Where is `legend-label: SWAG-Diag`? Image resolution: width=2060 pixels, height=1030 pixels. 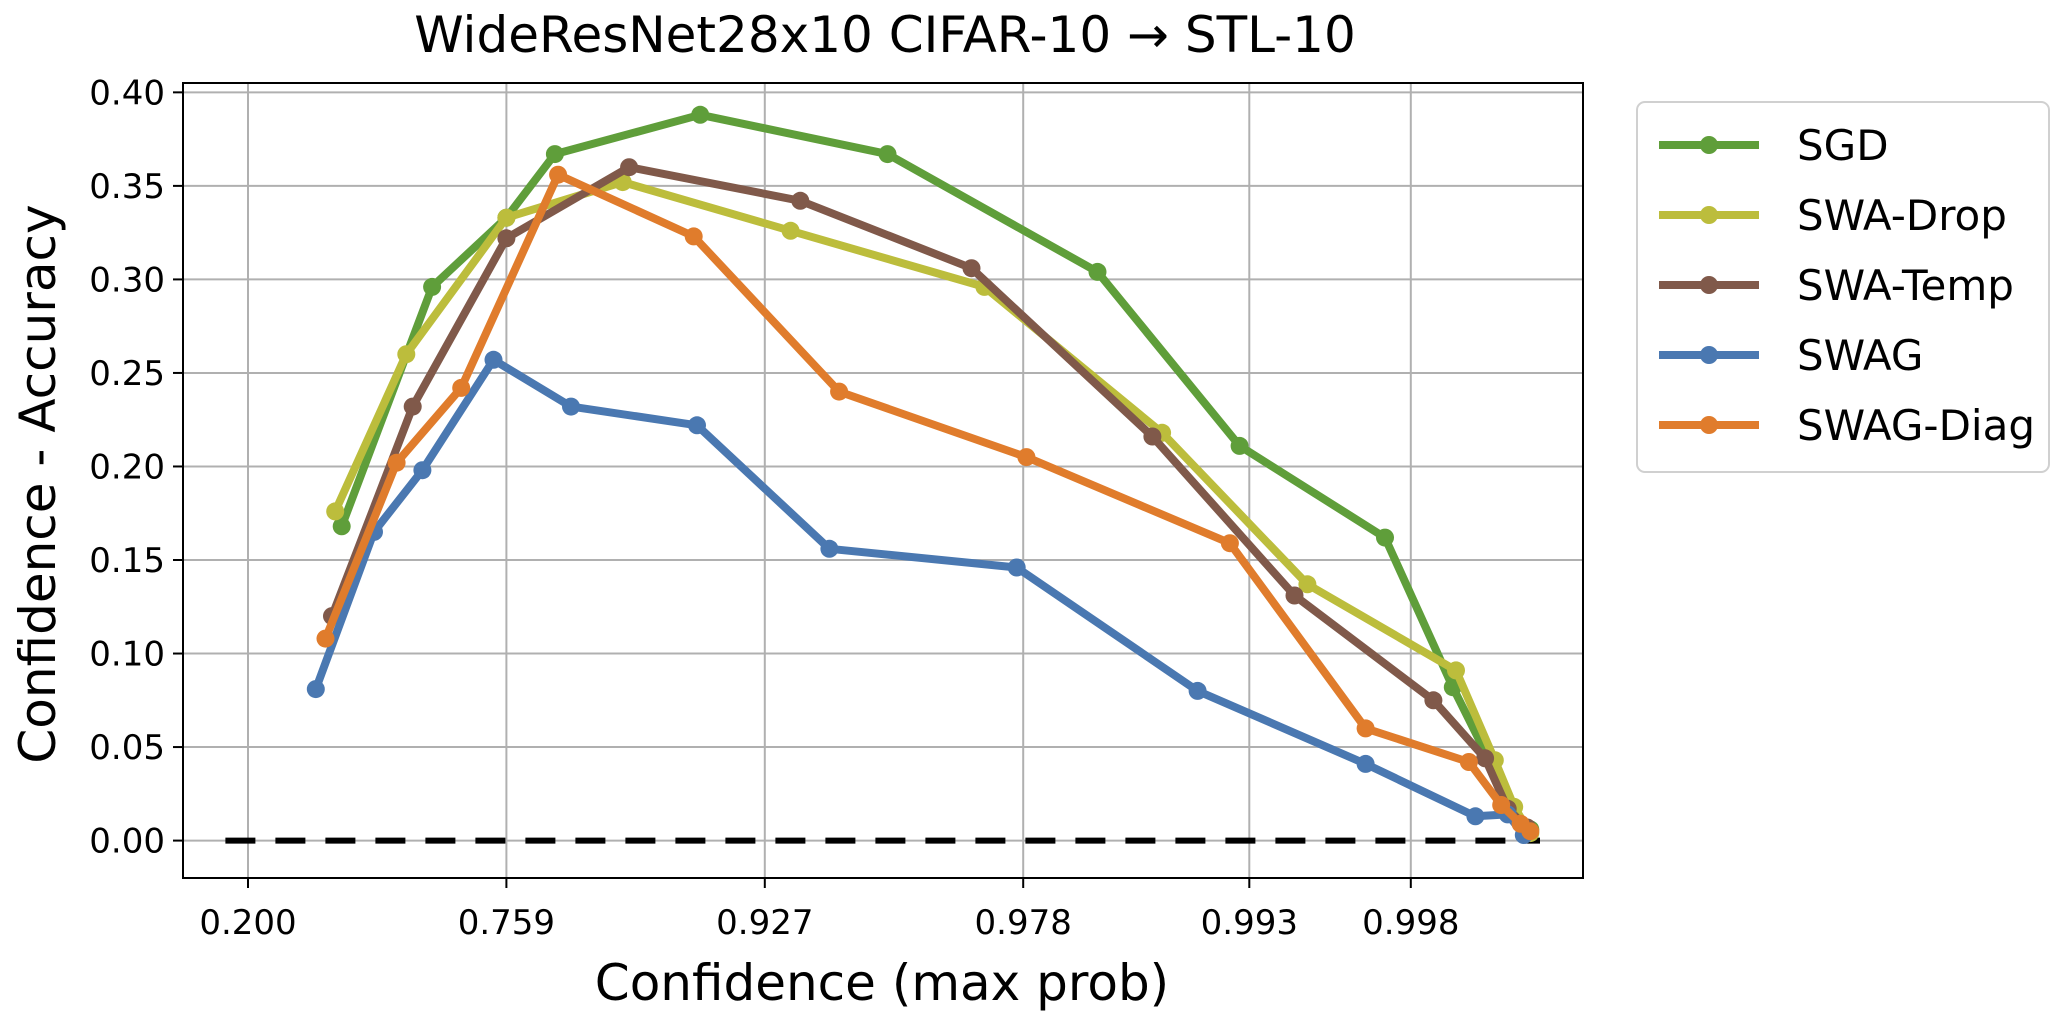 legend-label: SWAG-Diag is located at coordinates (1916, 425).